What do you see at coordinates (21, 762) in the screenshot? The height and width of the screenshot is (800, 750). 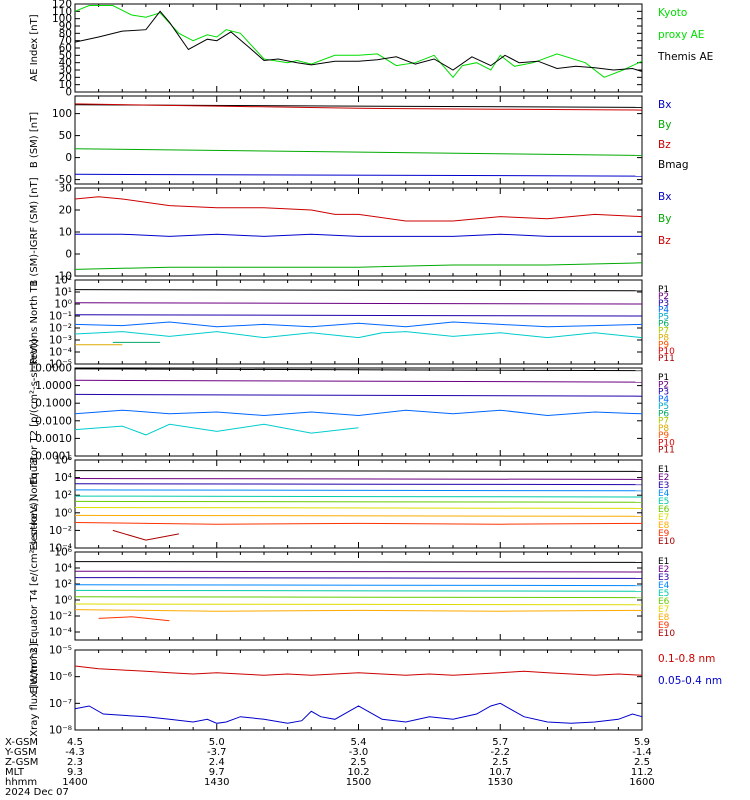 I see `x-axis-row-label: Z-GSM` at bounding box center [21, 762].